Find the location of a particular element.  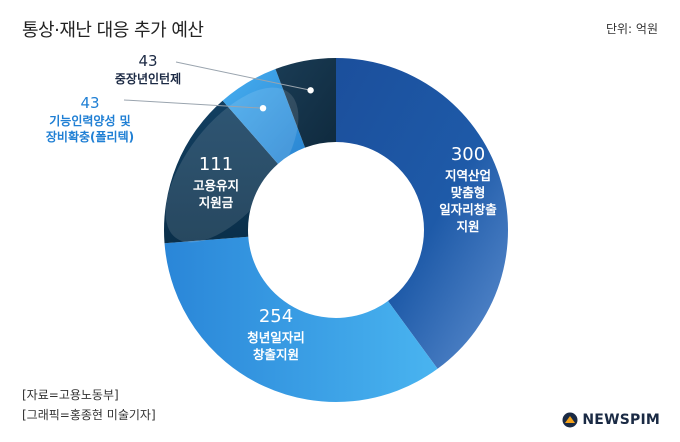

category-label-254: 청년일자리 is located at coordinates (276, 337).